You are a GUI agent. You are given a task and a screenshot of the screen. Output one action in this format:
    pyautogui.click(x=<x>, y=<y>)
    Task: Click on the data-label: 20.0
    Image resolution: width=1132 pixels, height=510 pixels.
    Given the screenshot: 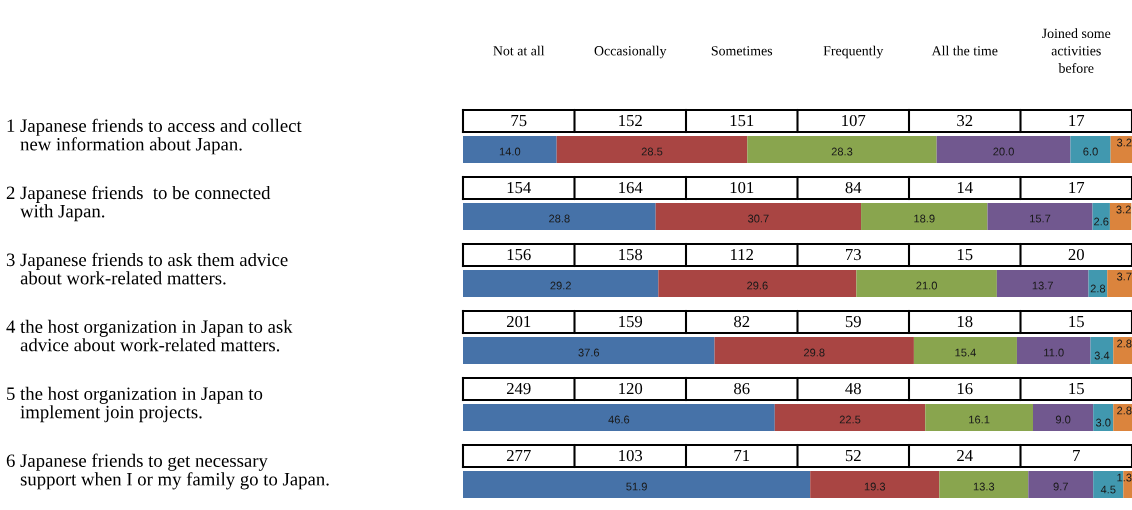 What is the action you would take?
    pyautogui.click(x=1003, y=151)
    